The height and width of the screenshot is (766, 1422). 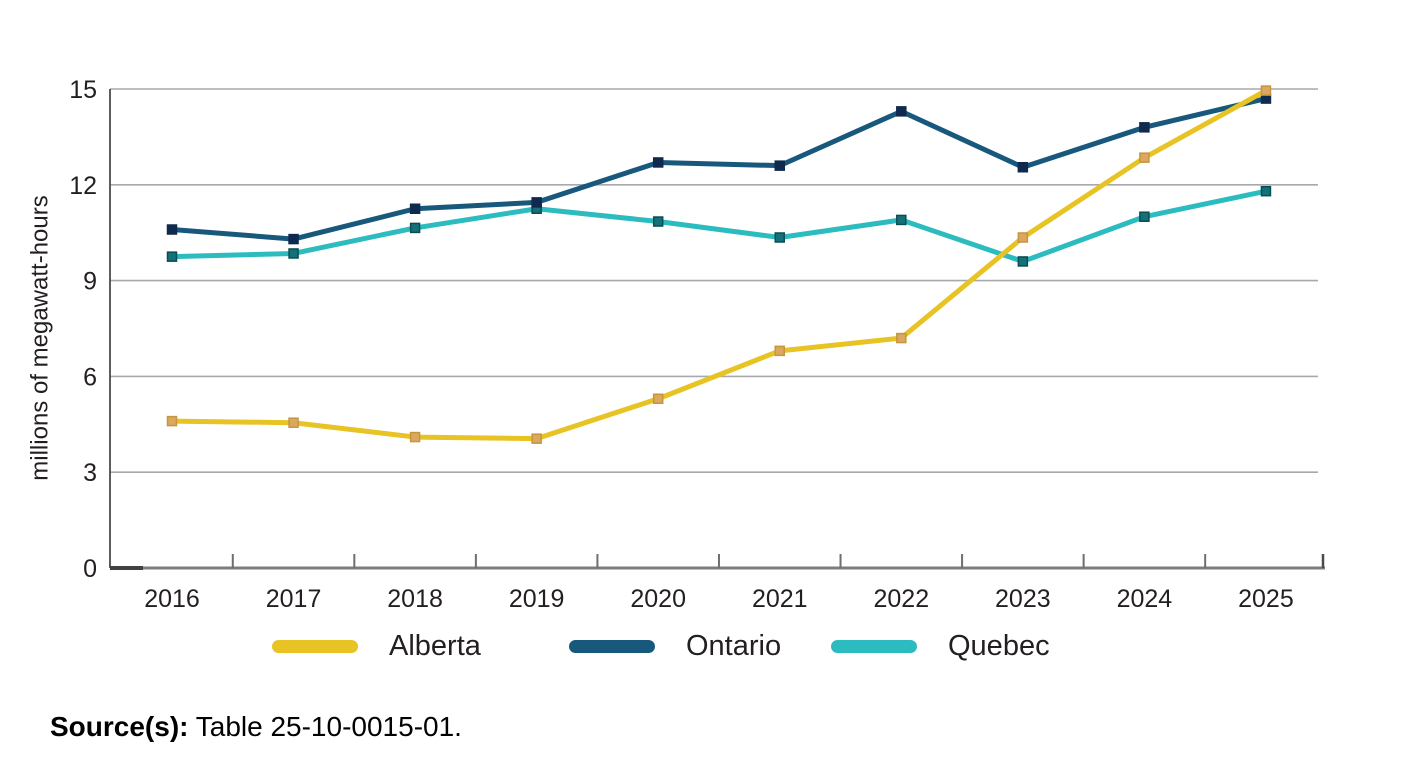 I want to click on x-tick-label-2024: 2024, so click(x=1145, y=599).